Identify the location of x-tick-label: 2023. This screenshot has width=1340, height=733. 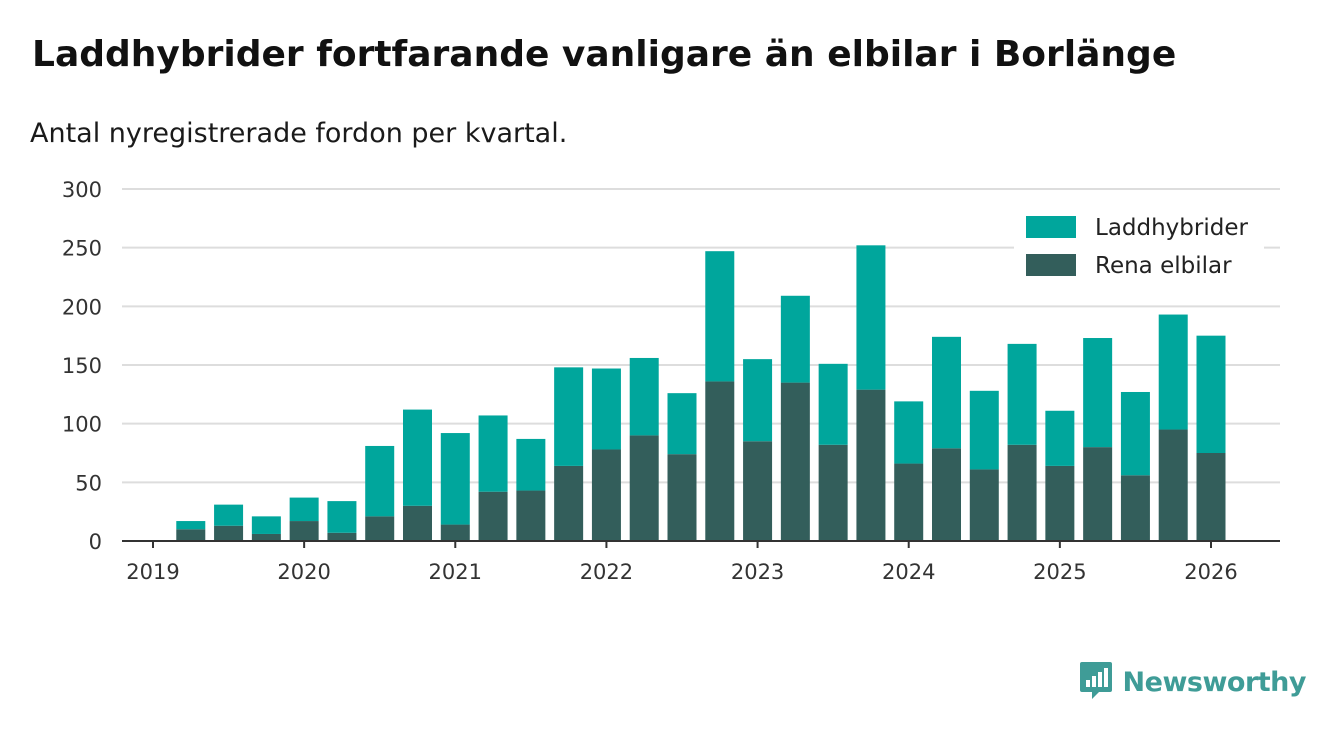
(757, 572).